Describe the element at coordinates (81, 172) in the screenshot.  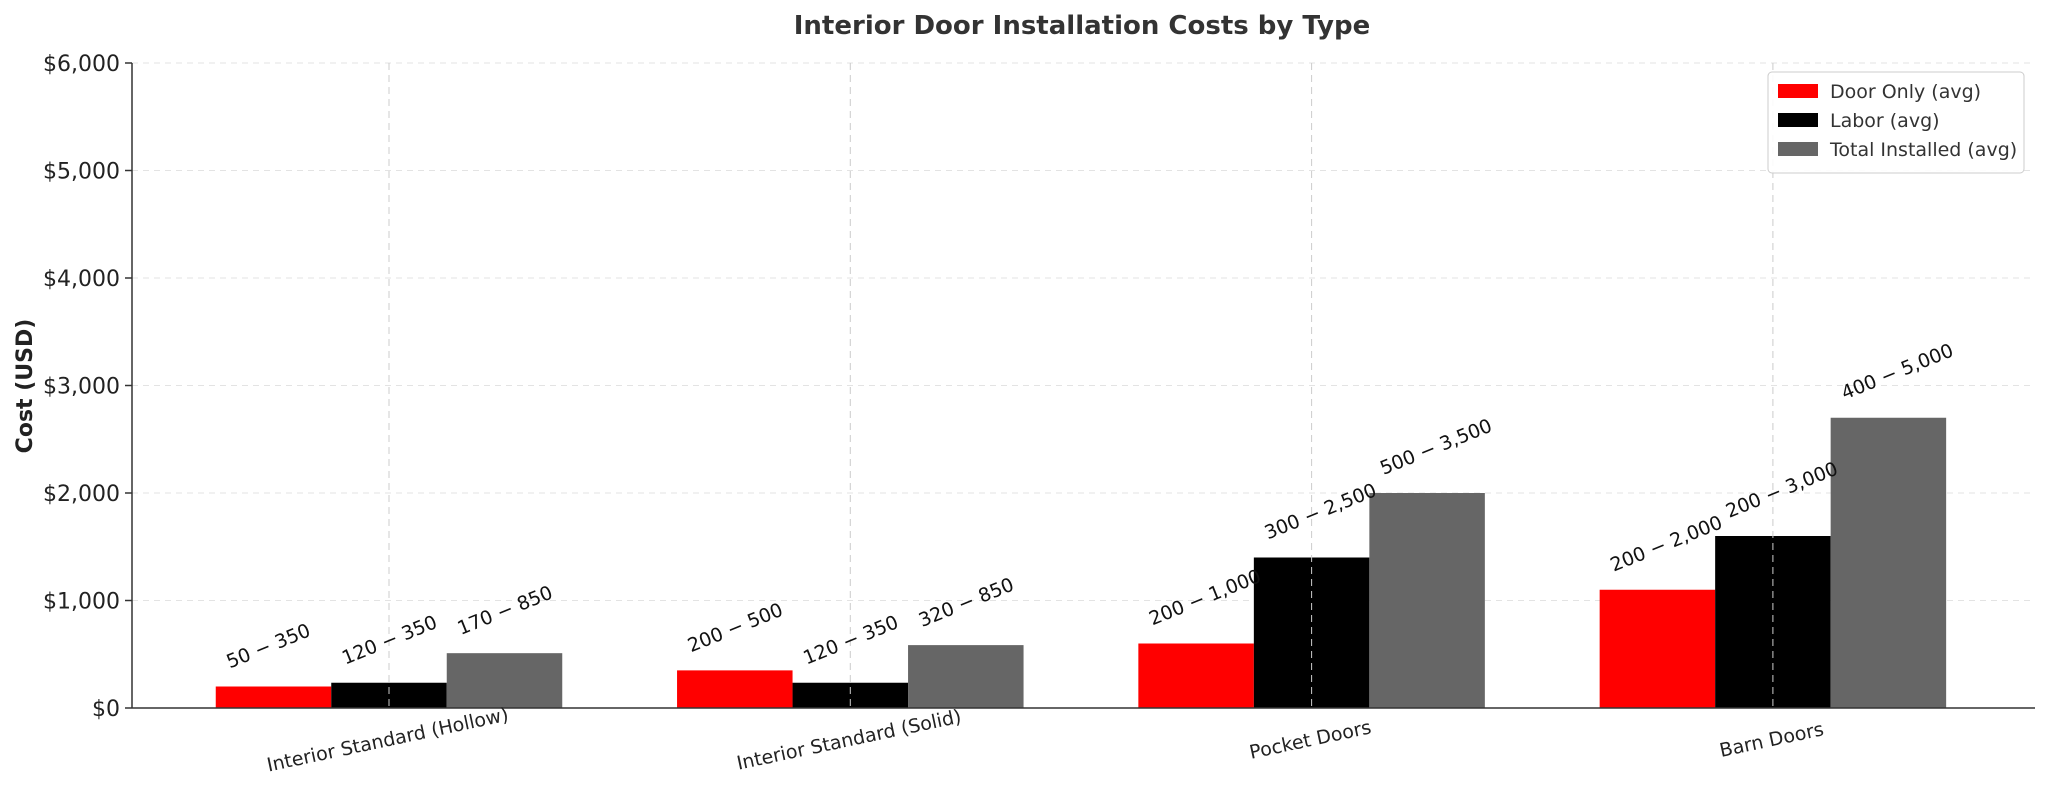
I see `y-tick-label: $5,000` at that location.